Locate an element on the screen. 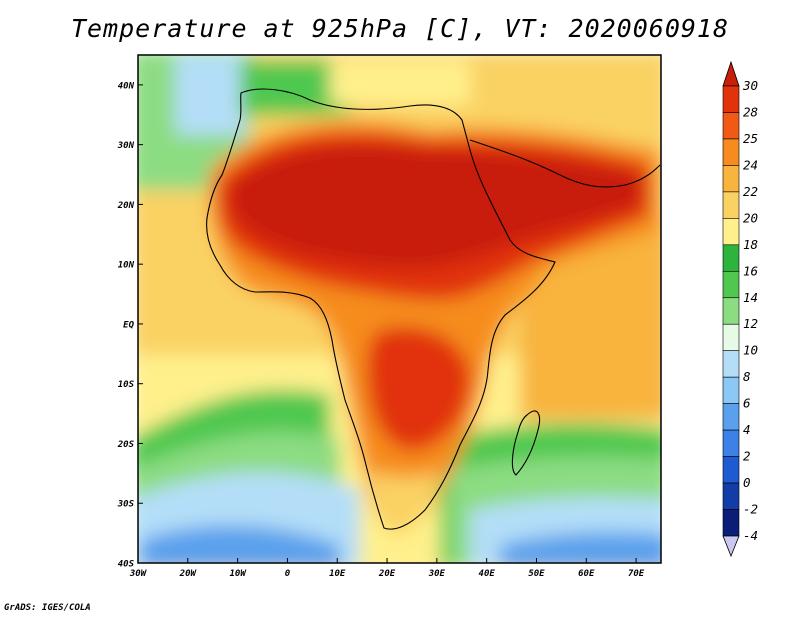  colorbar-label: 6 is located at coordinates (747, 403).